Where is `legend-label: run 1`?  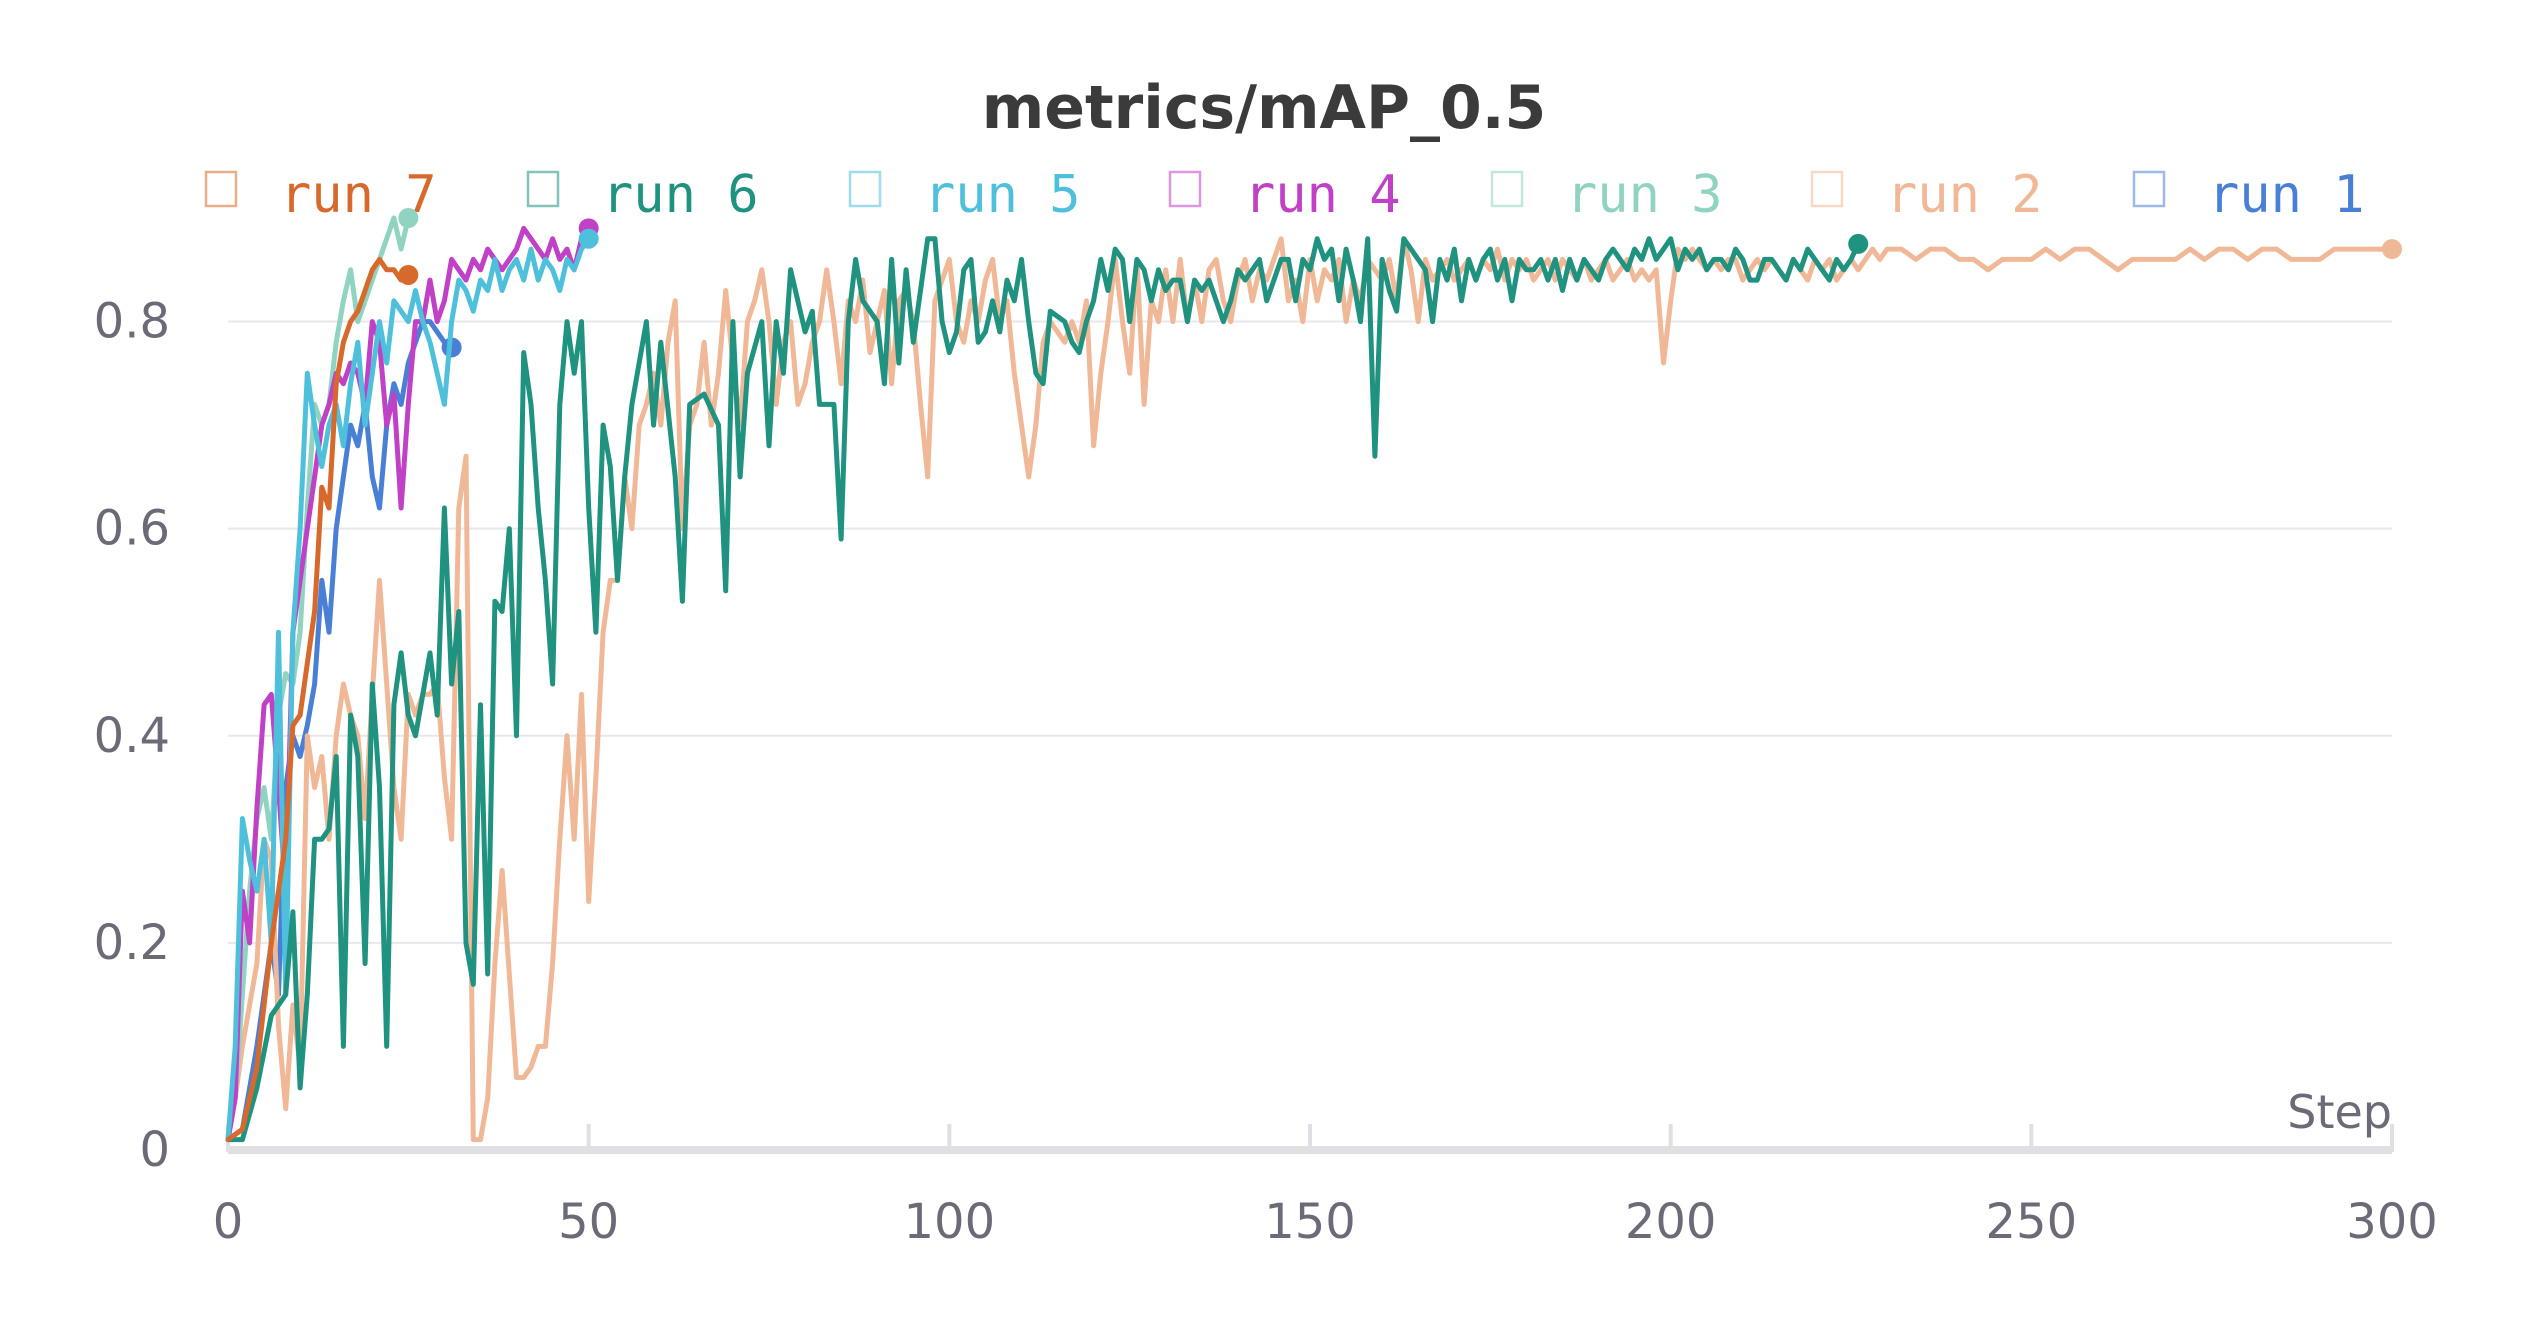
legend-label: run 1 is located at coordinates (2286, 195).